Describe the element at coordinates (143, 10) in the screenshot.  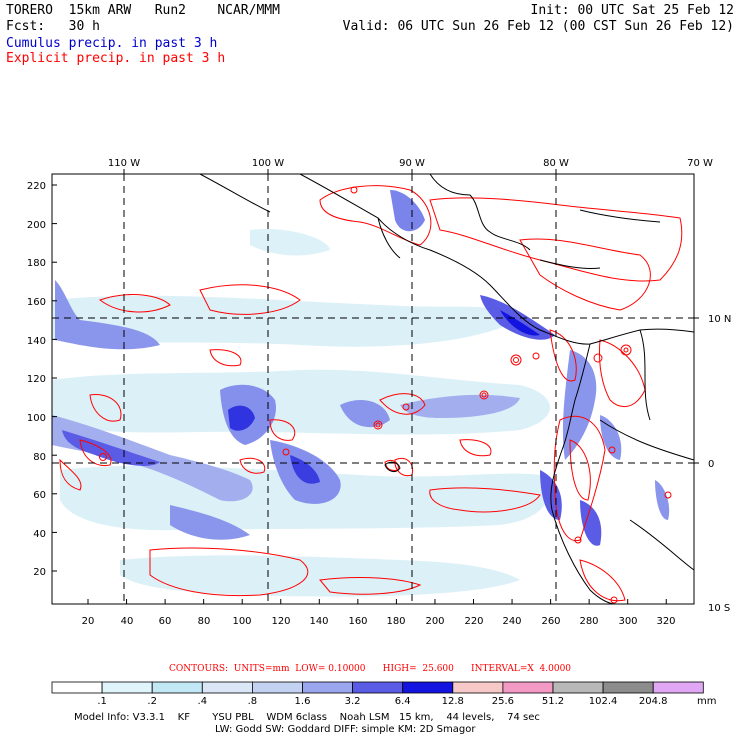
I see `model-title: TORERO 15km ARW Run2 NCAR/MMM` at that location.